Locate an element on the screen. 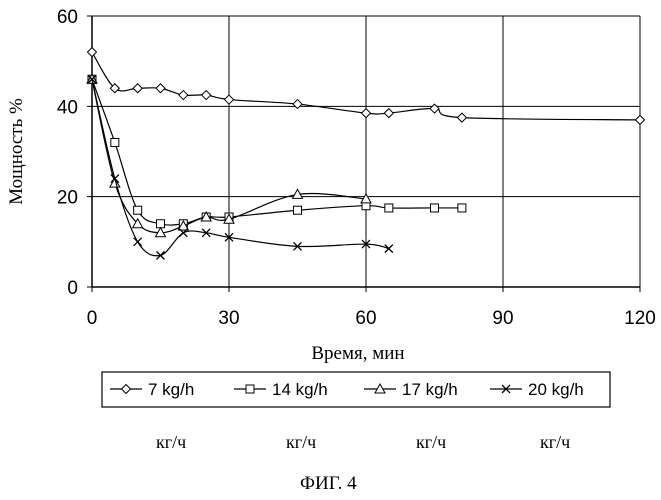  x-tick-label: 90 is located at coordinates (502, 318).